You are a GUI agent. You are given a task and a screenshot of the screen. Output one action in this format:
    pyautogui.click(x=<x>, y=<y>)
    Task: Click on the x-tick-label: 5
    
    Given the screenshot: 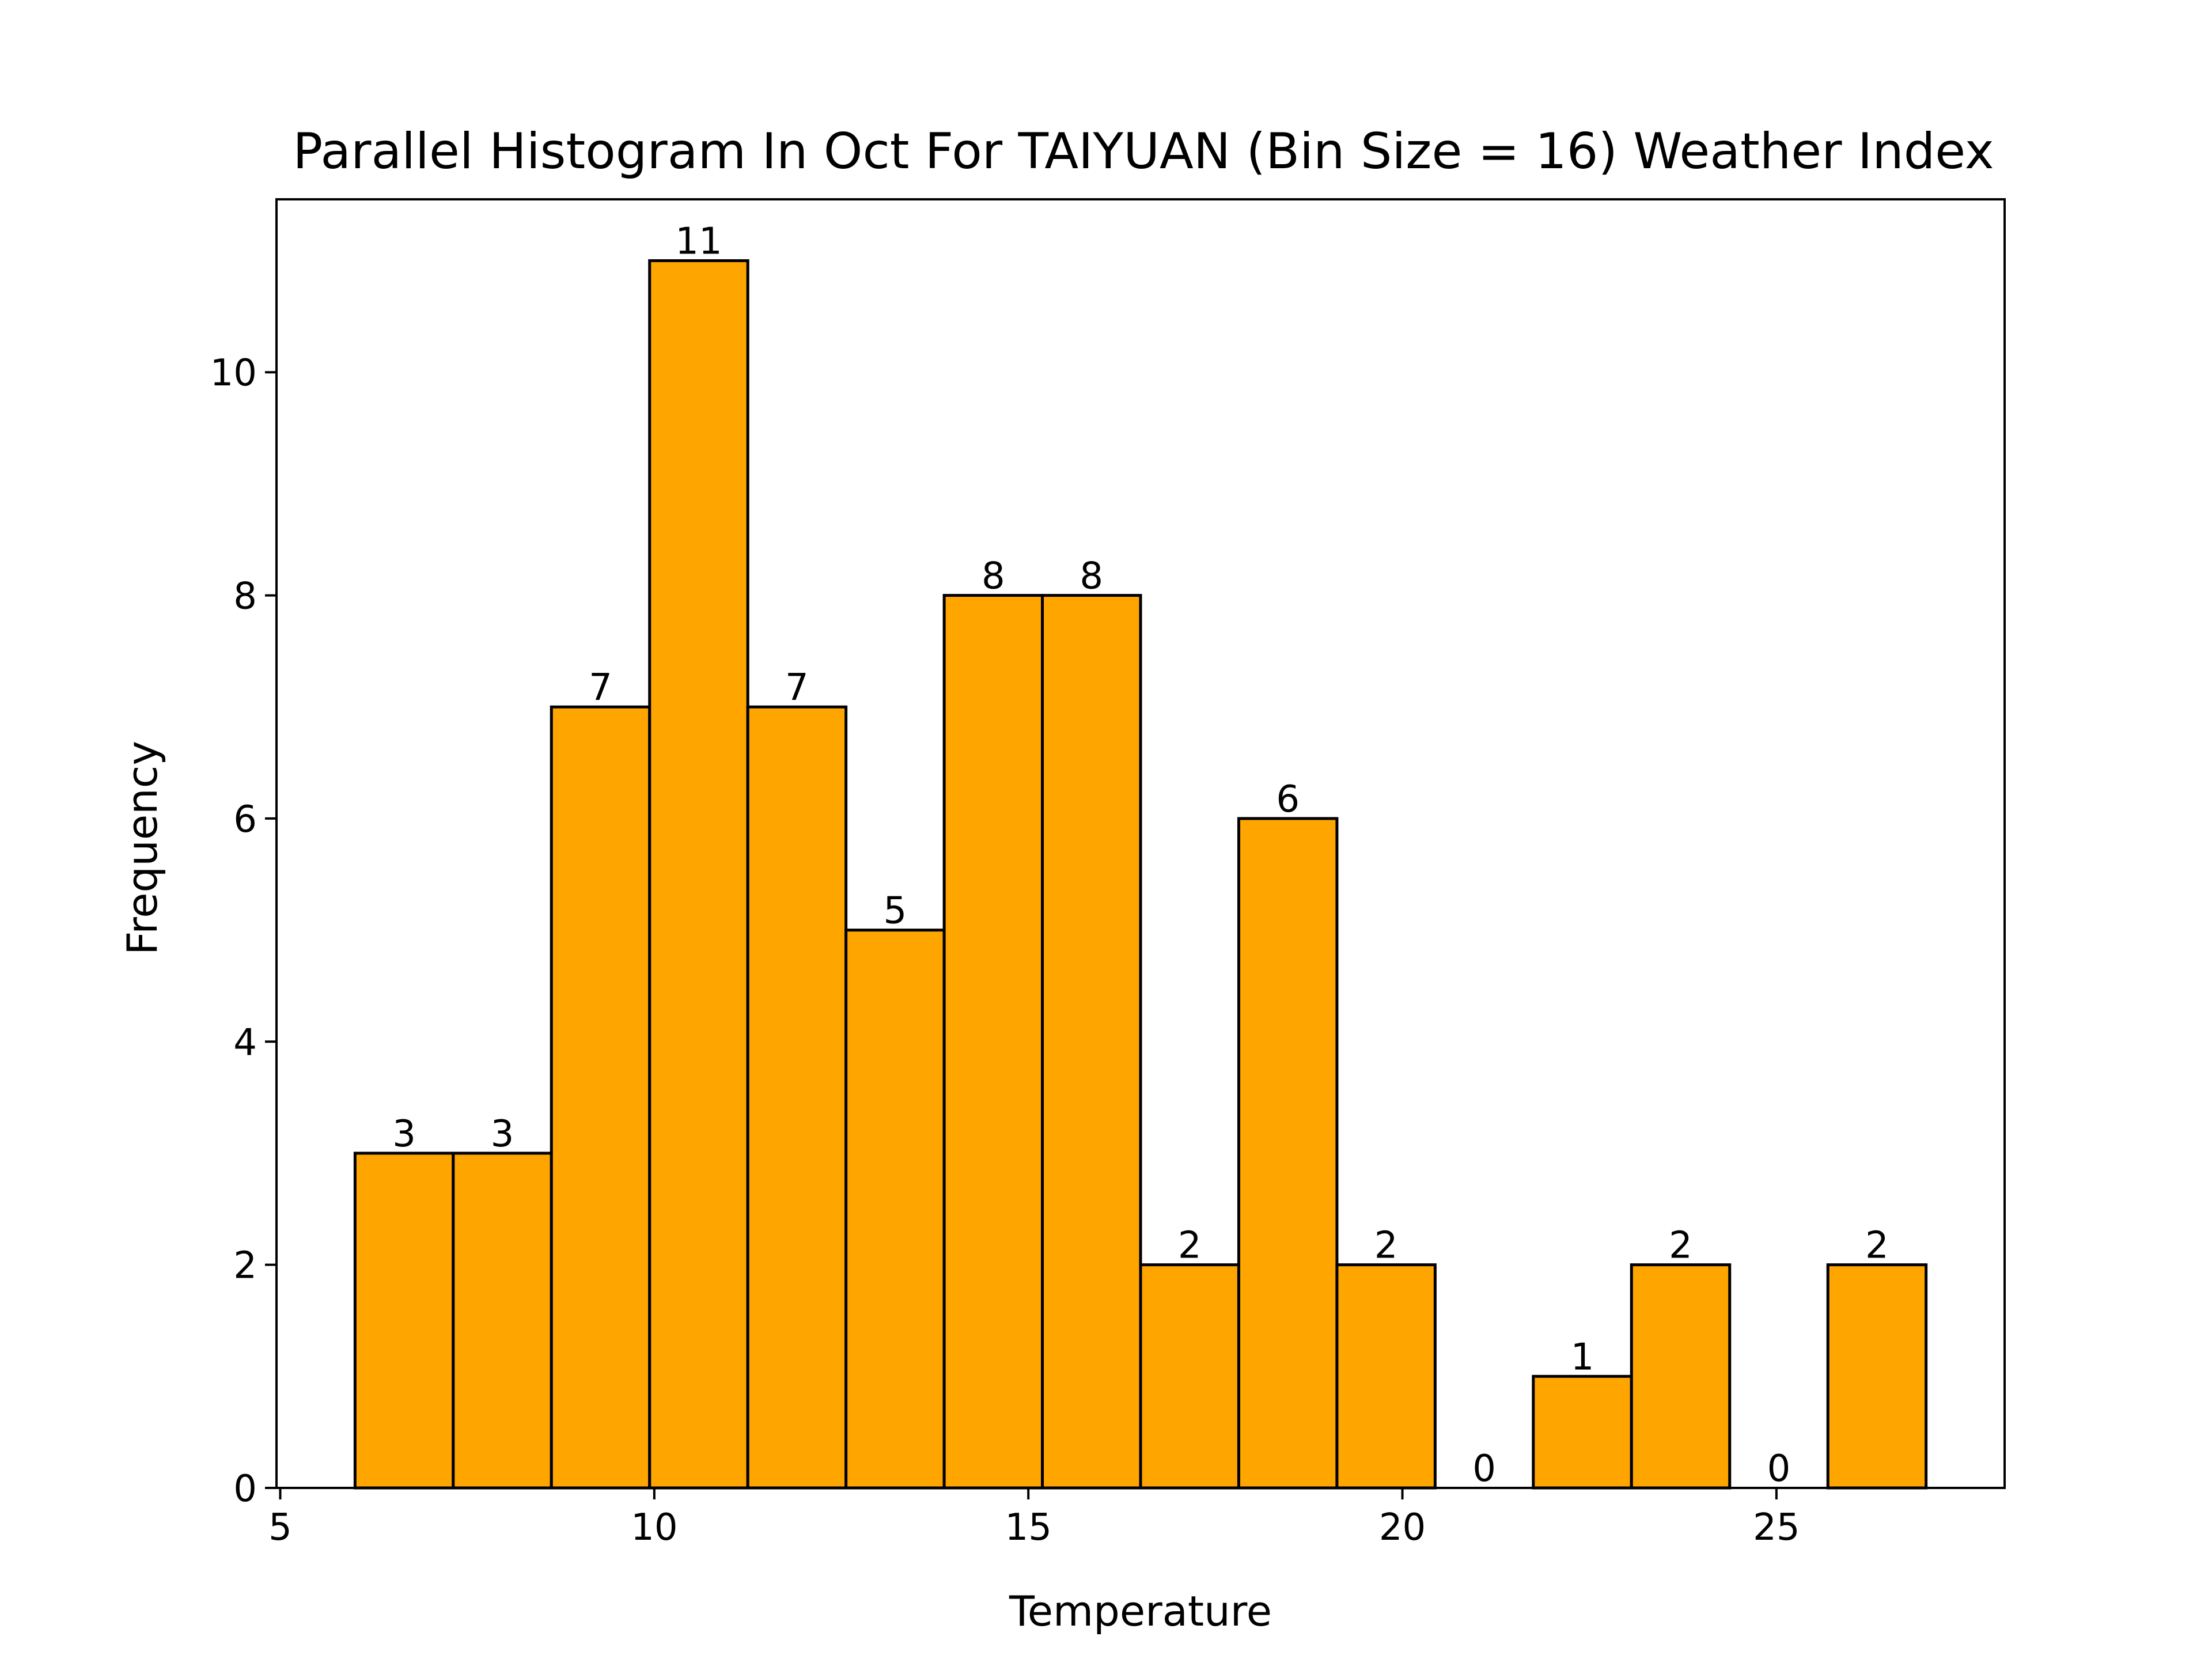 What is the action you would take?
    pyautogui.click(x=280, y=1527)
    